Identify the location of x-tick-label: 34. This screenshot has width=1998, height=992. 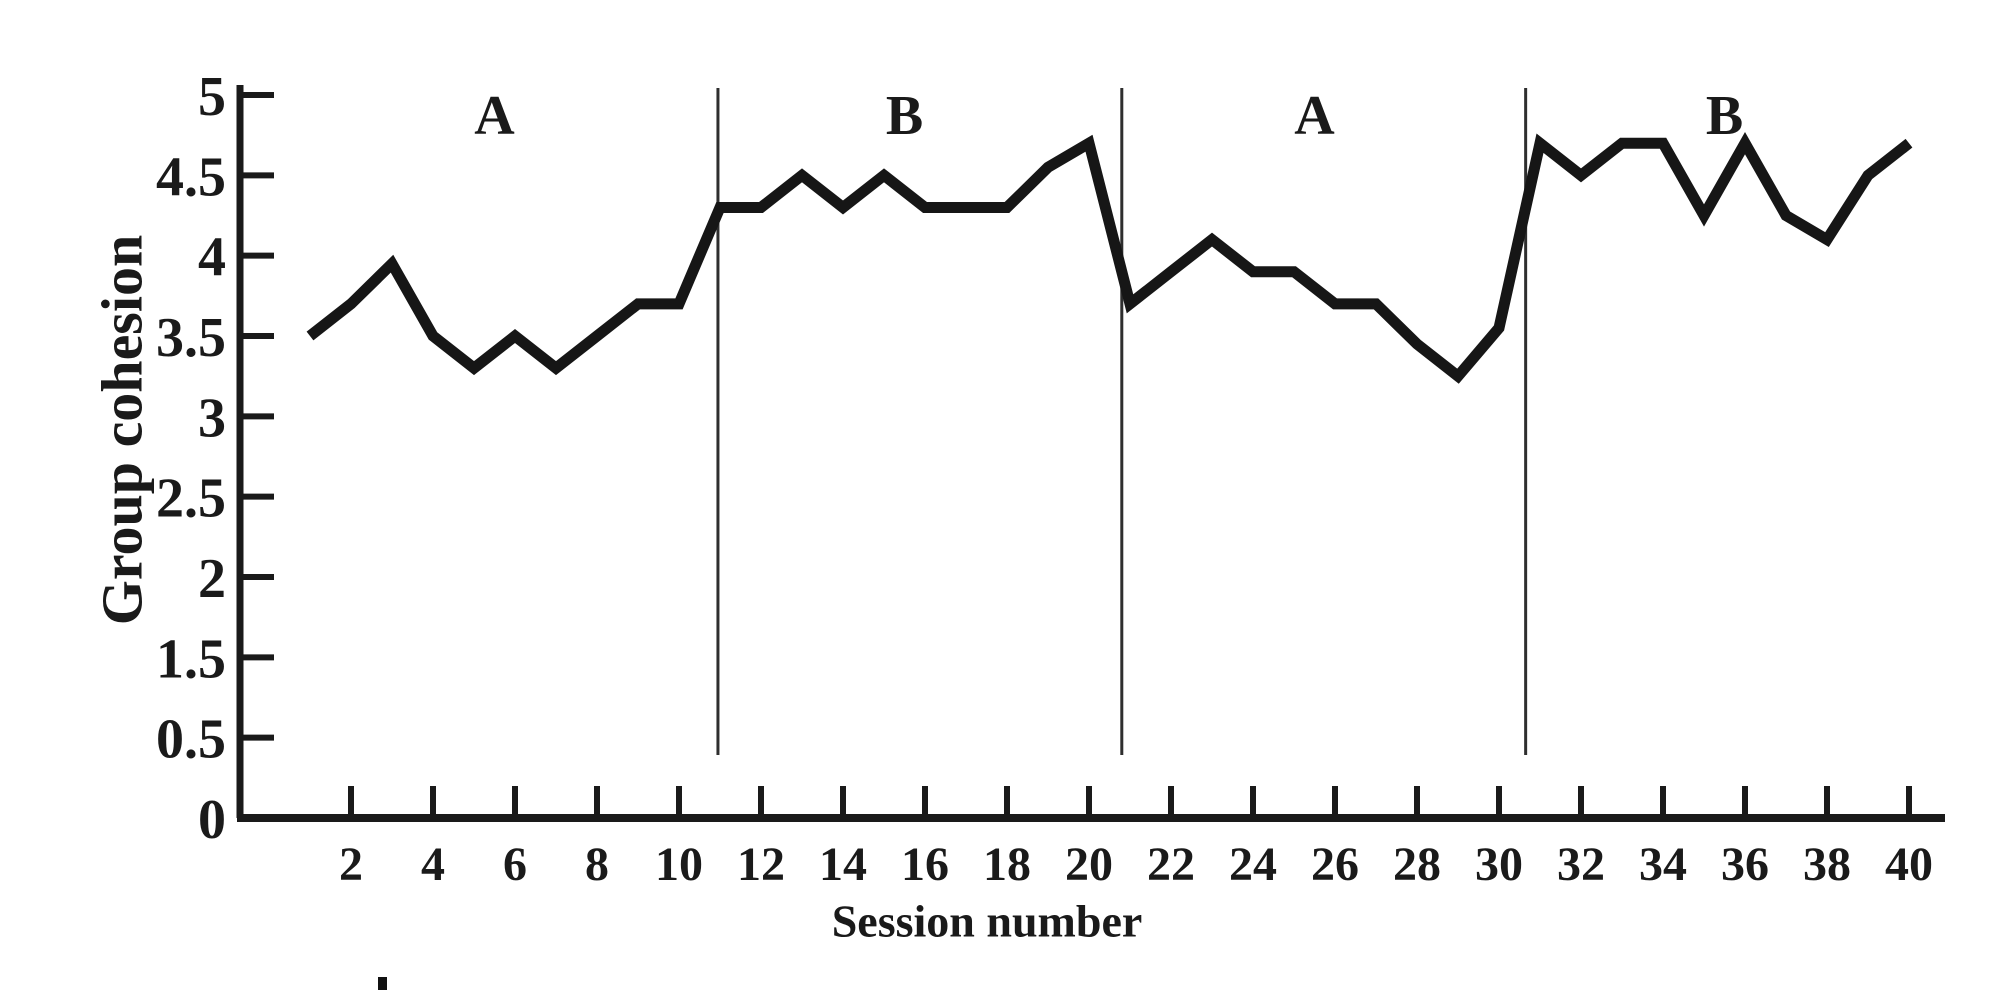
(1663, 864).